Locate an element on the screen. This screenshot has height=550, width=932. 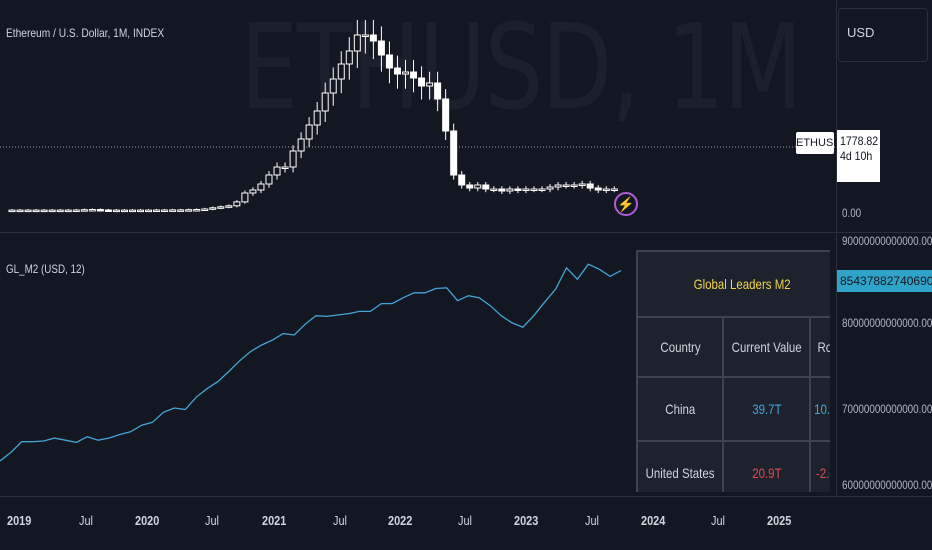
table-cell-roc: -2.65 is located at coordinates (819, 466).